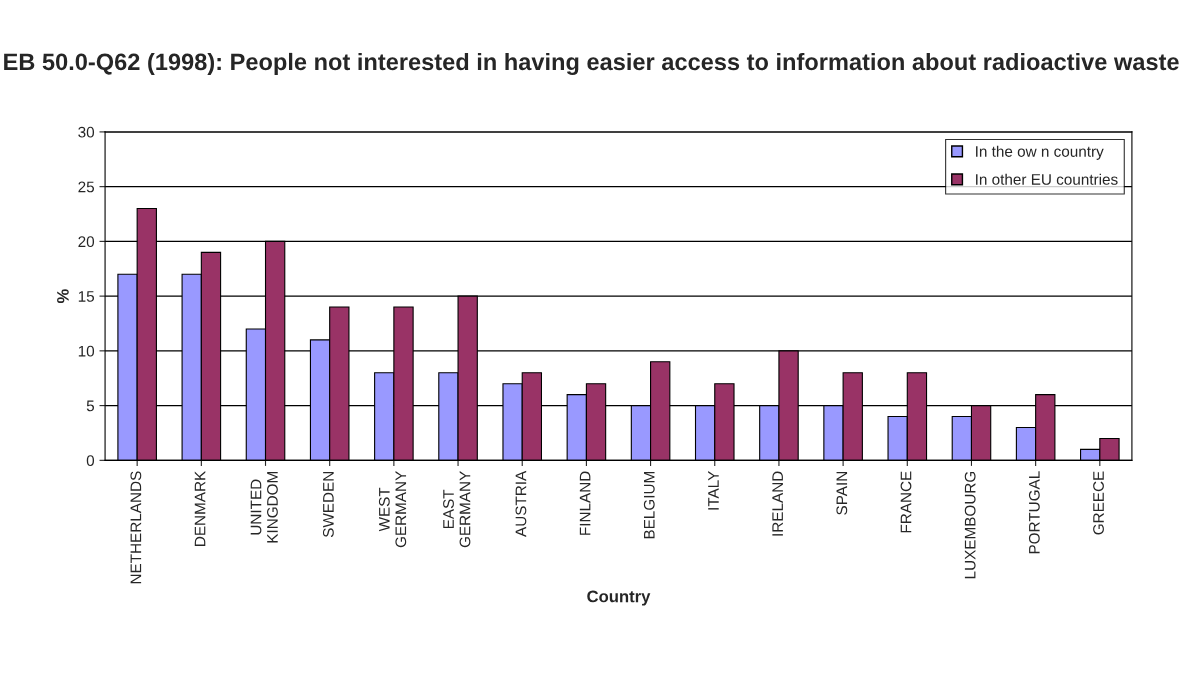 This screenshot has height=673, width=1194. I want to click on x-tick-label: GREECE, so click(1098, 503).